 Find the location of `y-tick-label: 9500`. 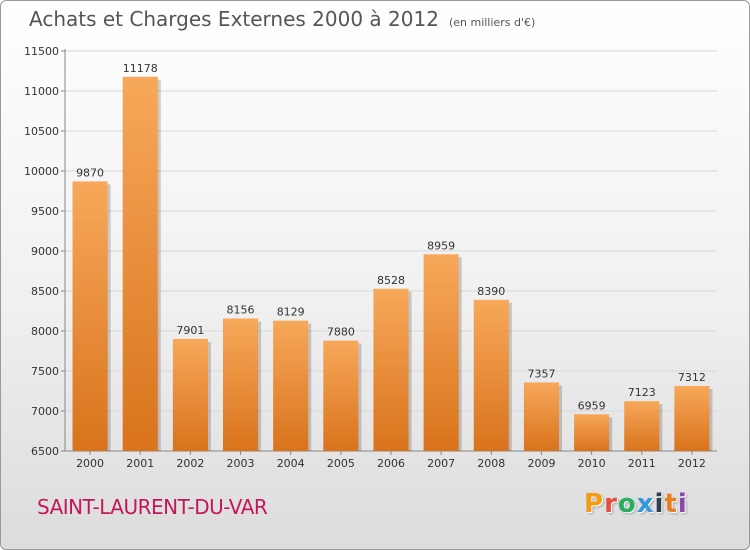

y-tick-label: 9500 is located at coordinates (45, 211).